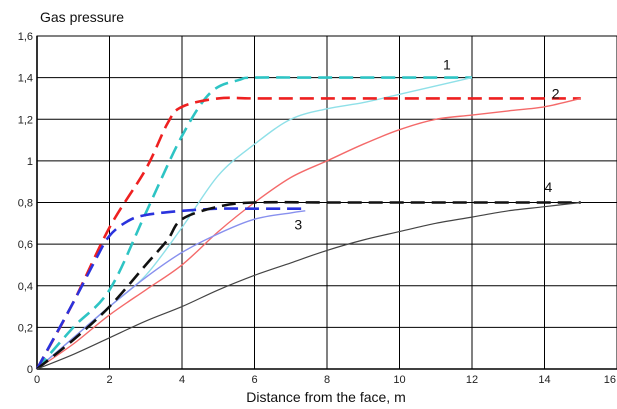 The height and width of the screenshot is (409, 617). What do you see at coordinates (544, 380) in the screenshot?
I see `x-tick-label: 14` at bounding box center [544, 380].